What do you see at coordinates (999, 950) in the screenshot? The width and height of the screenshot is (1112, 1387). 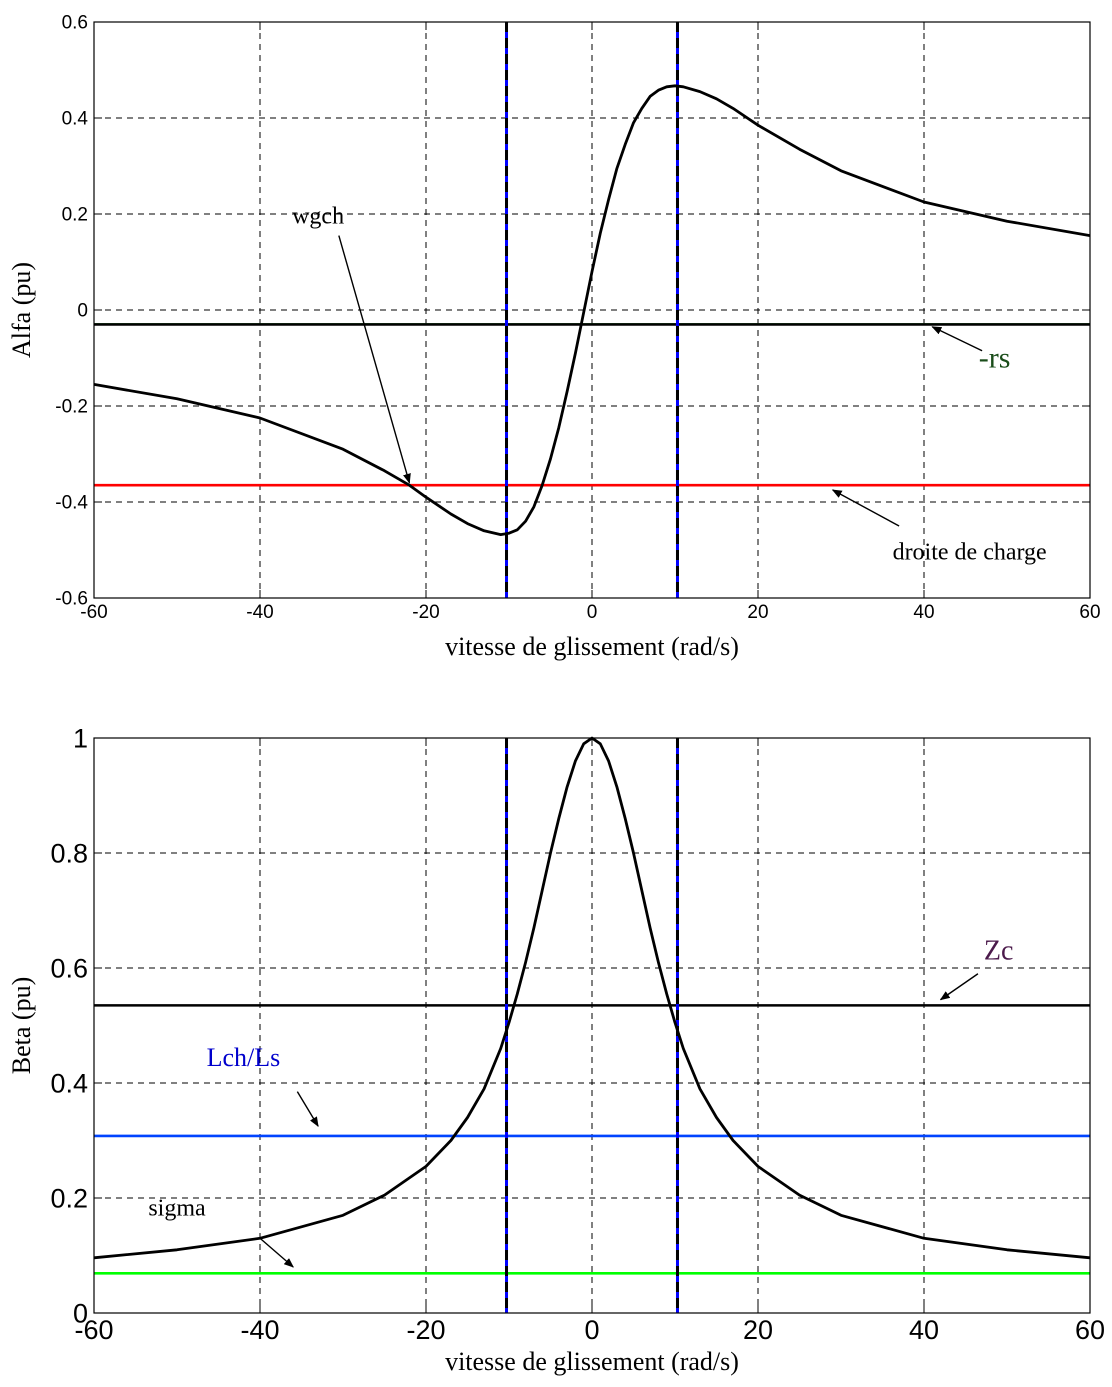 I see `annotation-label: Zc` at bounding box center [999, 950].